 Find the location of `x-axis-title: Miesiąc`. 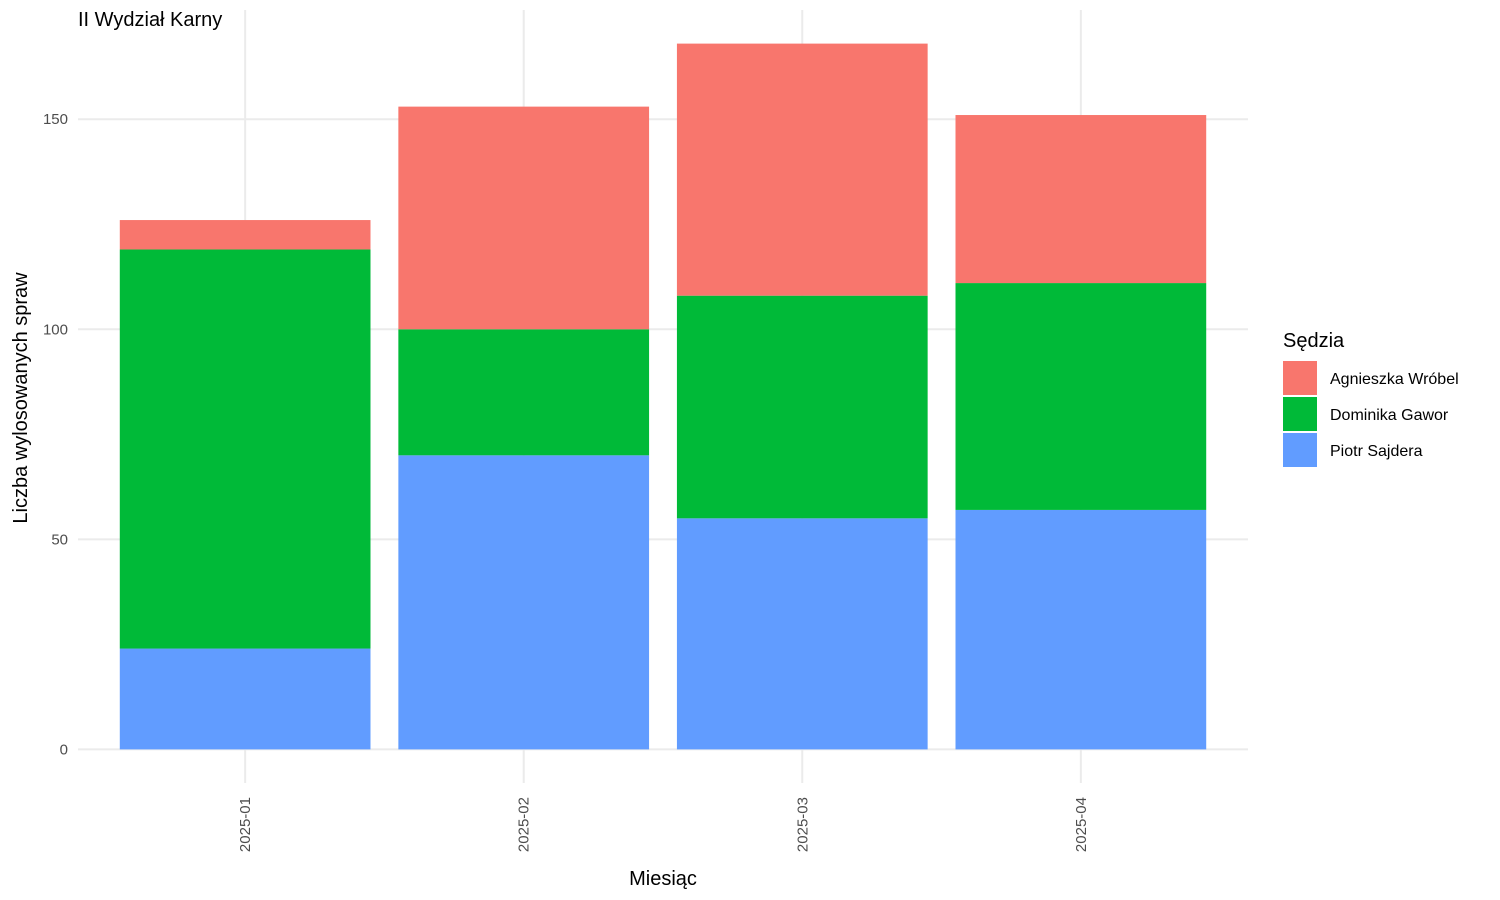

x-axis-title: Miesiąc is located at coordinates (663, 879).